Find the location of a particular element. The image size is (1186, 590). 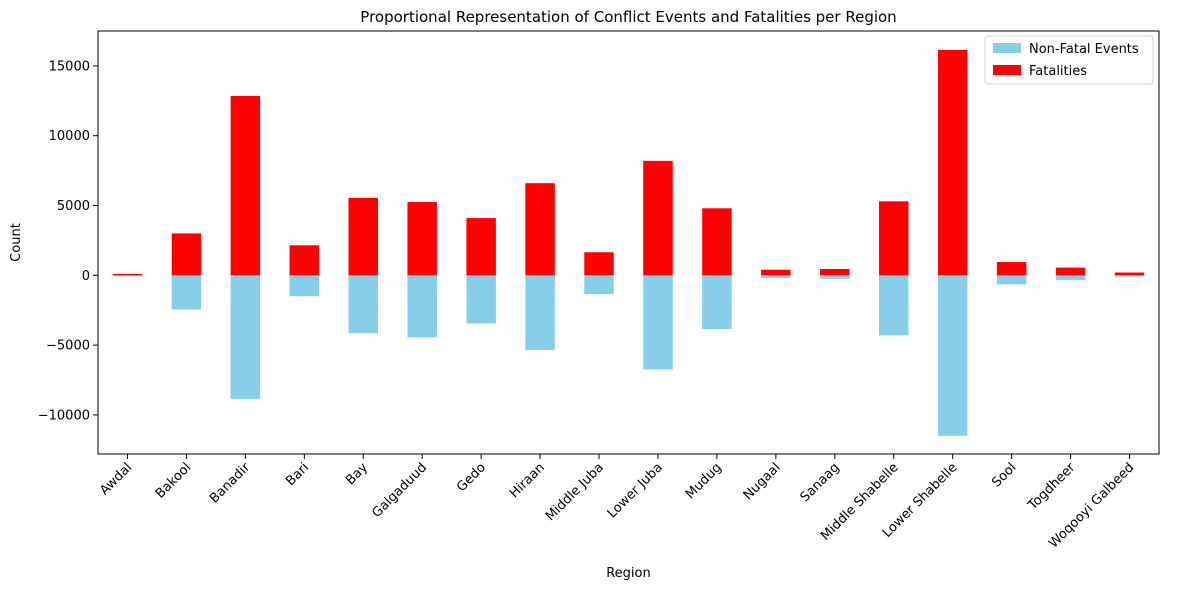

legend-label-non-fatal-events: Non-Fatal Events is located at coordinates (1084, 49).